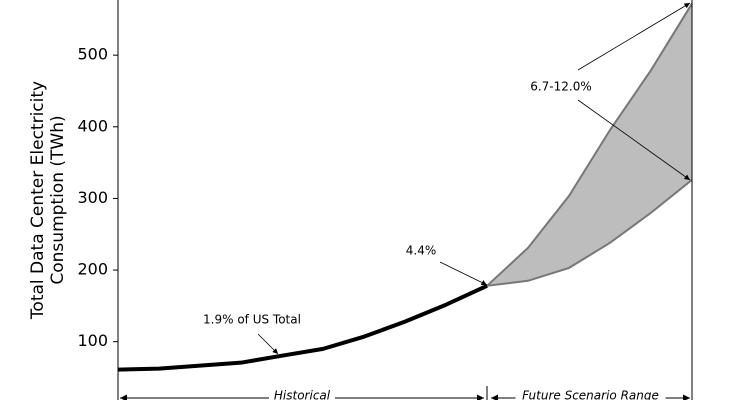 Image resolution: width=735 pixels, height=400 pixels. I want to click on annotation: 1.9% of US Total, so click(252, 320).